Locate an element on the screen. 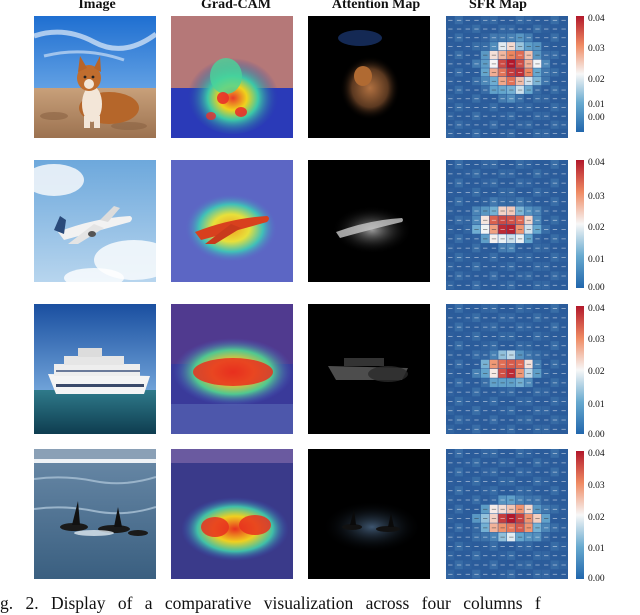  row-airplane-colorbar is located at coordinates (580, 224).